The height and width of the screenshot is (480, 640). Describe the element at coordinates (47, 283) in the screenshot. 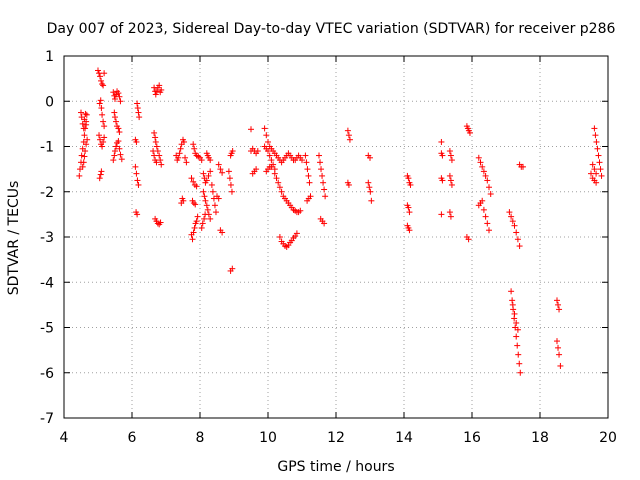

I see `y-tick-label: -4` at that location.